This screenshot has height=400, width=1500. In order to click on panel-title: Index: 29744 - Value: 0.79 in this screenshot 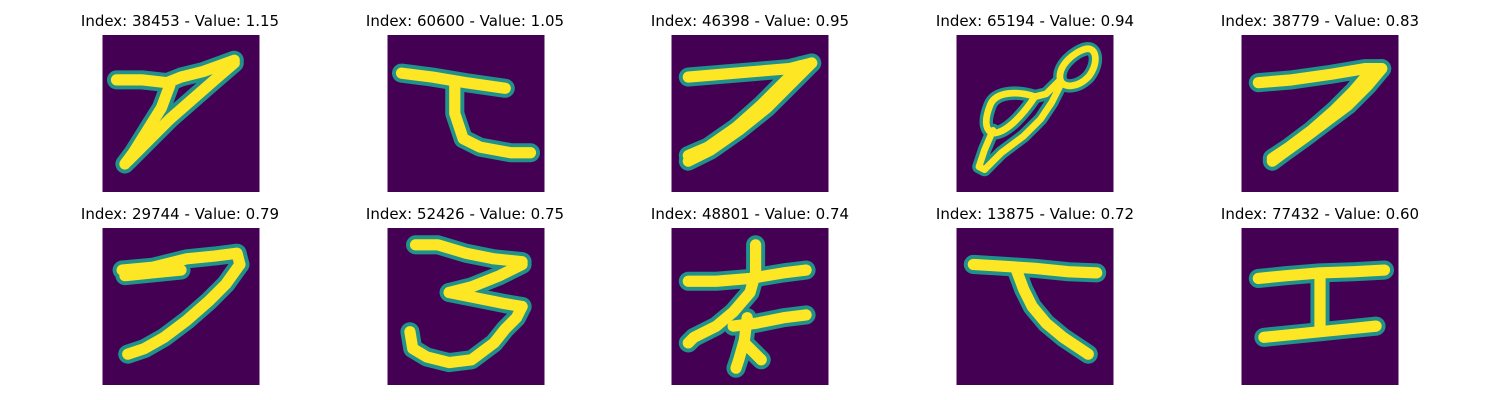, I will do `click(180, 214)`.